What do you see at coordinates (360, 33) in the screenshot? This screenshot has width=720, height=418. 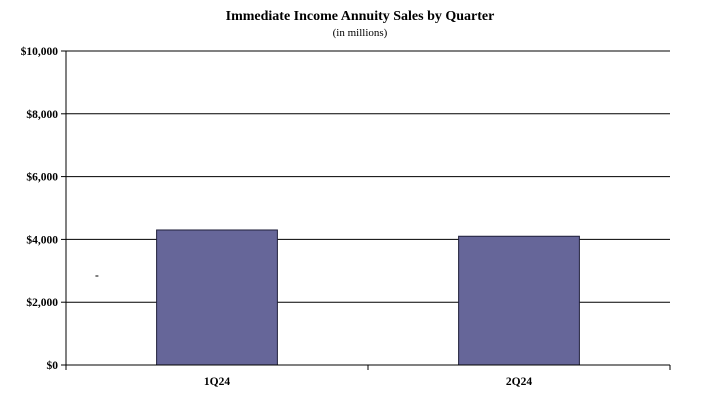 I see `chart-subtitle: (in millions)` at bounding box center [360, 33].